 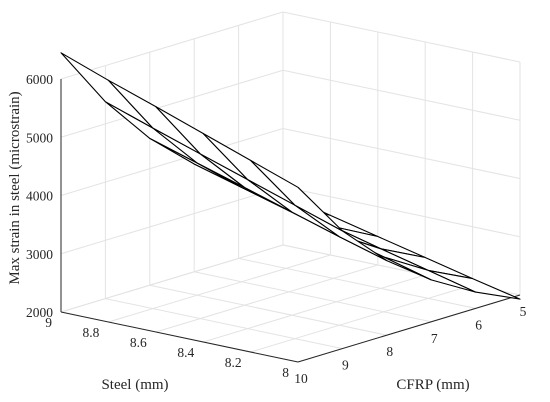 What do you see at coordinates (39, 254) in the screenshot?
I see `z-tick-label: 3000` at bounding box center [39, 254].